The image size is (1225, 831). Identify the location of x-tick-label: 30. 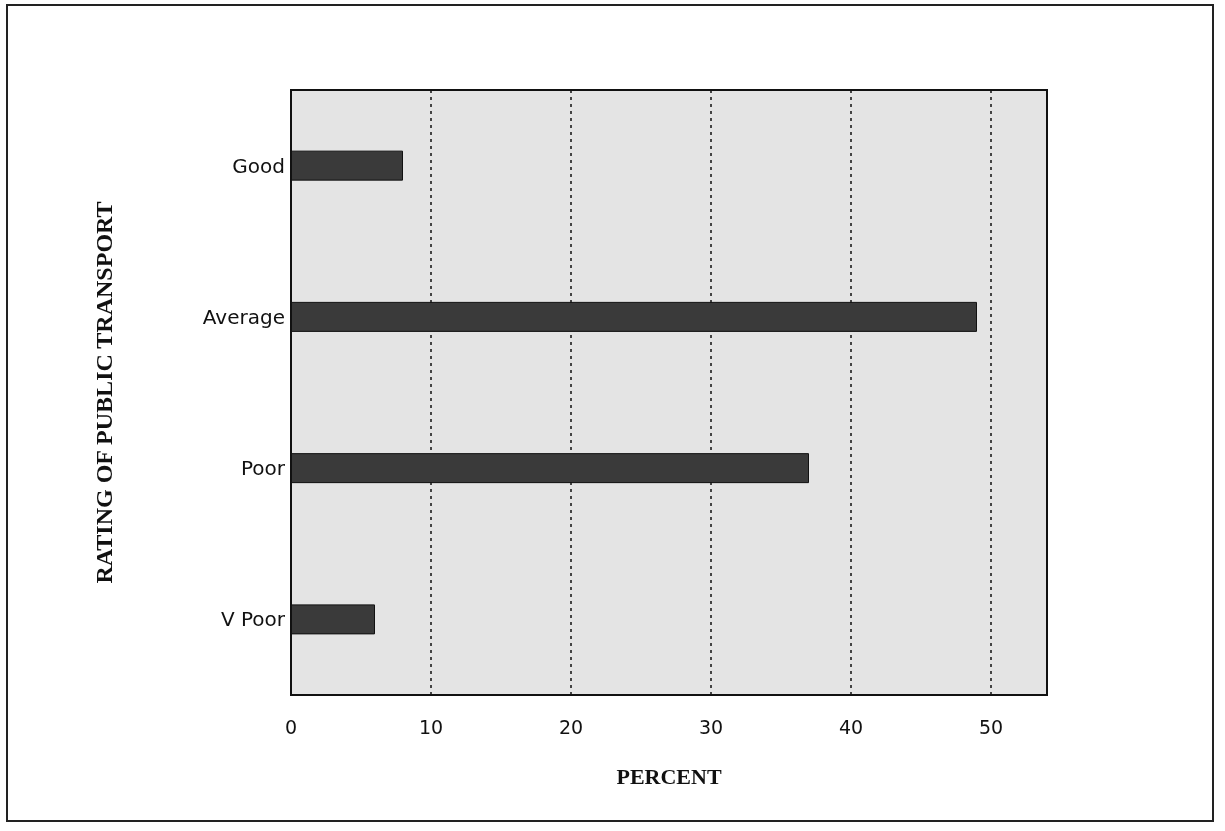
(711, 726).